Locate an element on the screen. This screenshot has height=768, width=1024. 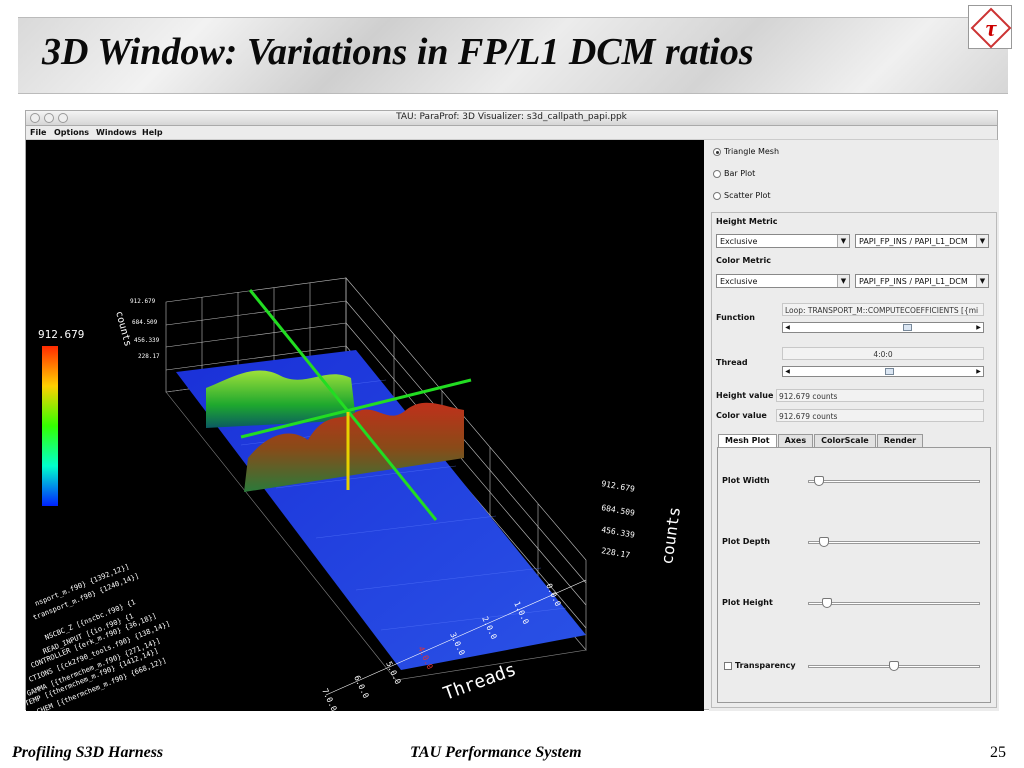
height-value-label: Height value is located at coordinates (745, 395).